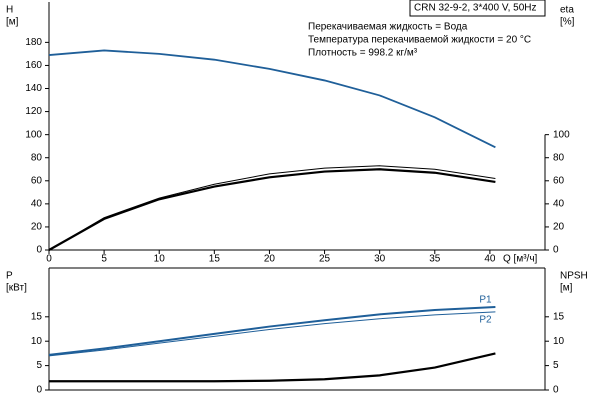  Describe the element at coordinates (16, 288) in the screenshot. I see `y-axis-label: [кВт]` at that location.